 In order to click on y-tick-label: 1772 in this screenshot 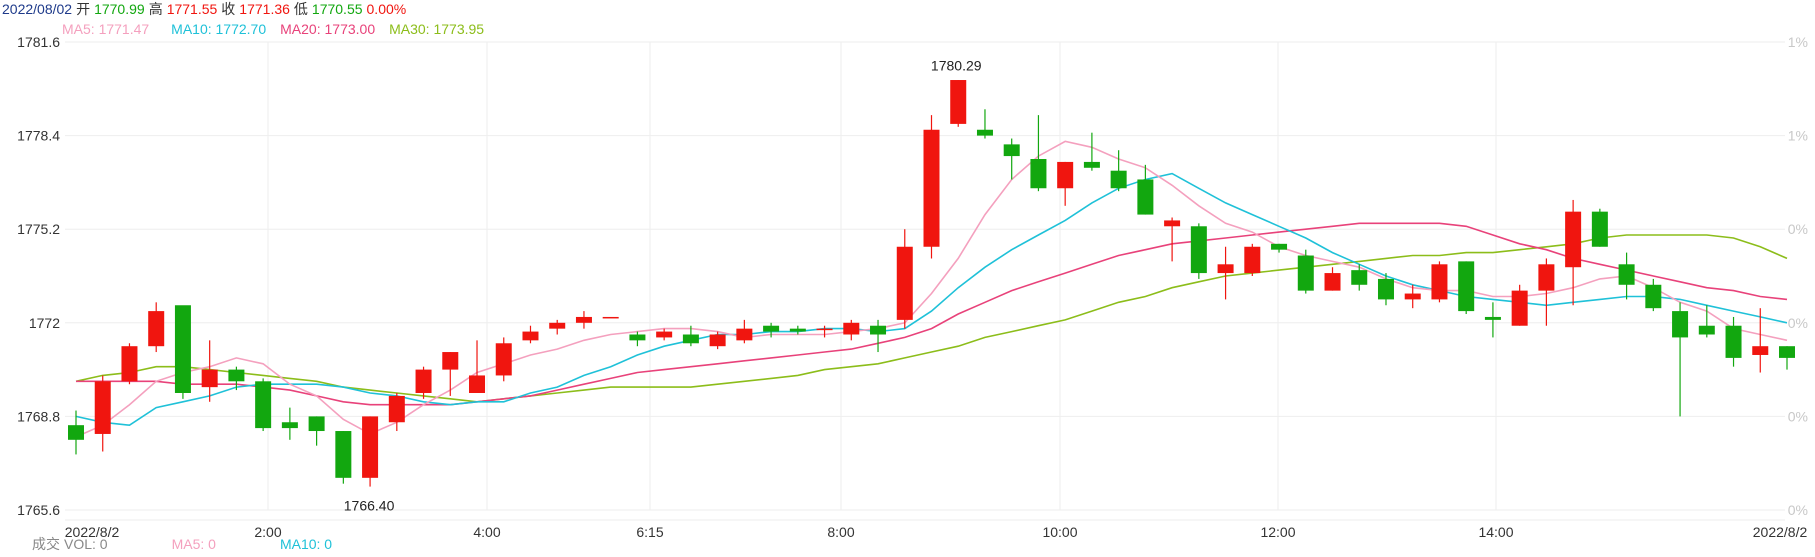, I will do `click(44, 323)`.